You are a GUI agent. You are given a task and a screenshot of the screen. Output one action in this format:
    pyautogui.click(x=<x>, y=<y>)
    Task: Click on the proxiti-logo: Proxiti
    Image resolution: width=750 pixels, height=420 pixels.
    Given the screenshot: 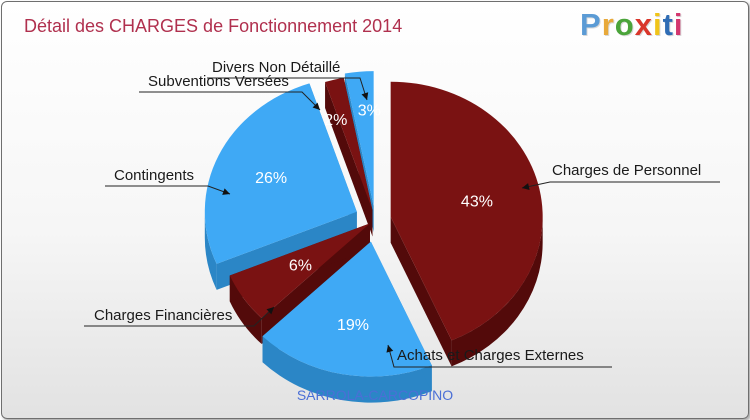 What is the action you would take?
    pyautogui.click(x=632, y=25)
    